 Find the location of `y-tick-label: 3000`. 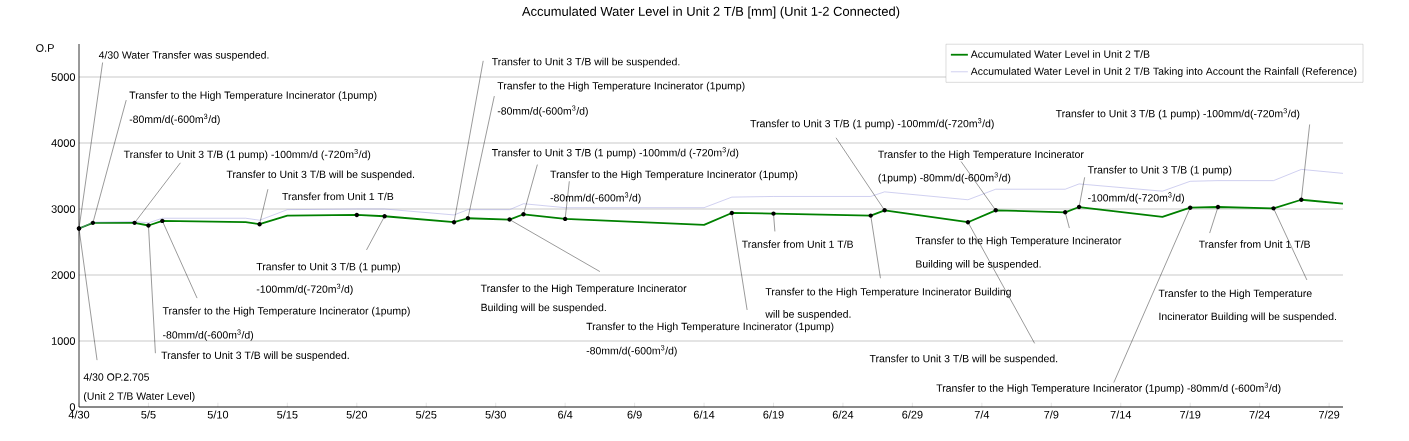

y-tick-label: 3000 is located at coordinates (63, 209).